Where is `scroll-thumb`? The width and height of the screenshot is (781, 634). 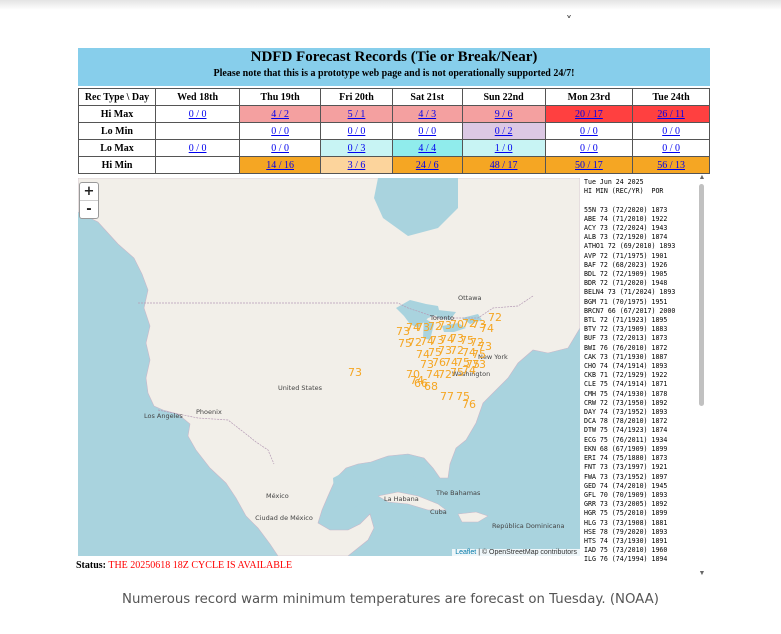 scroll-thumb is located at coordinates (701, 295).